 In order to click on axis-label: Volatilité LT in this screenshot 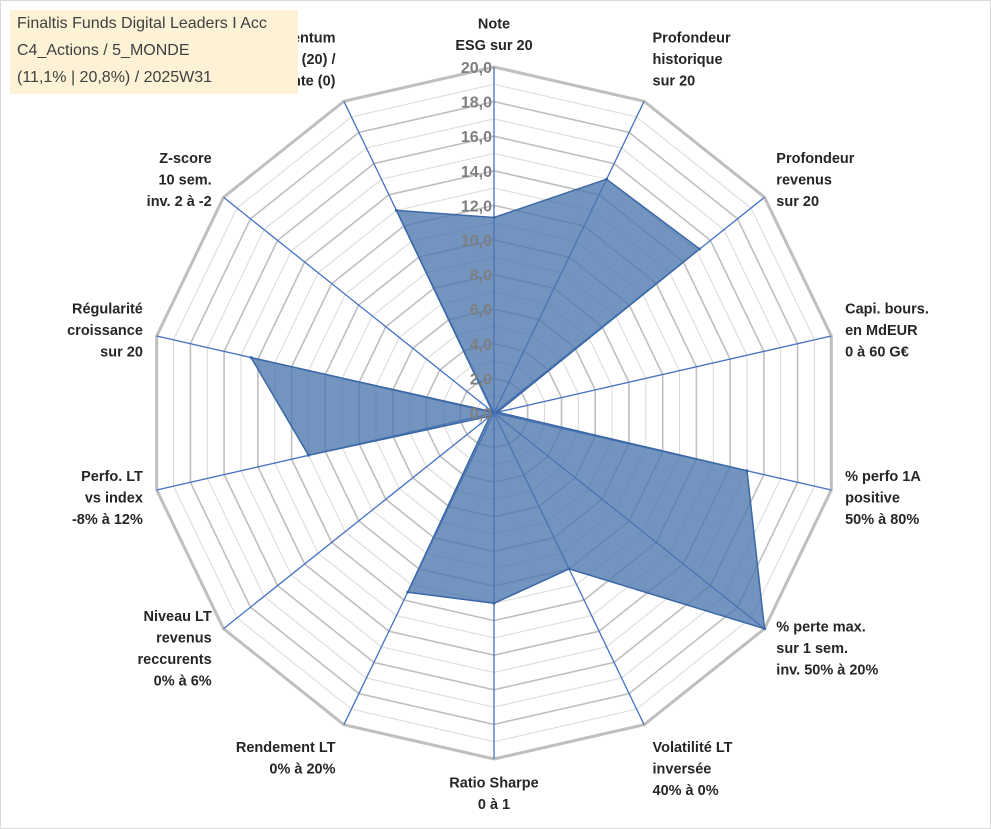, I will do `click(693, 748)`.